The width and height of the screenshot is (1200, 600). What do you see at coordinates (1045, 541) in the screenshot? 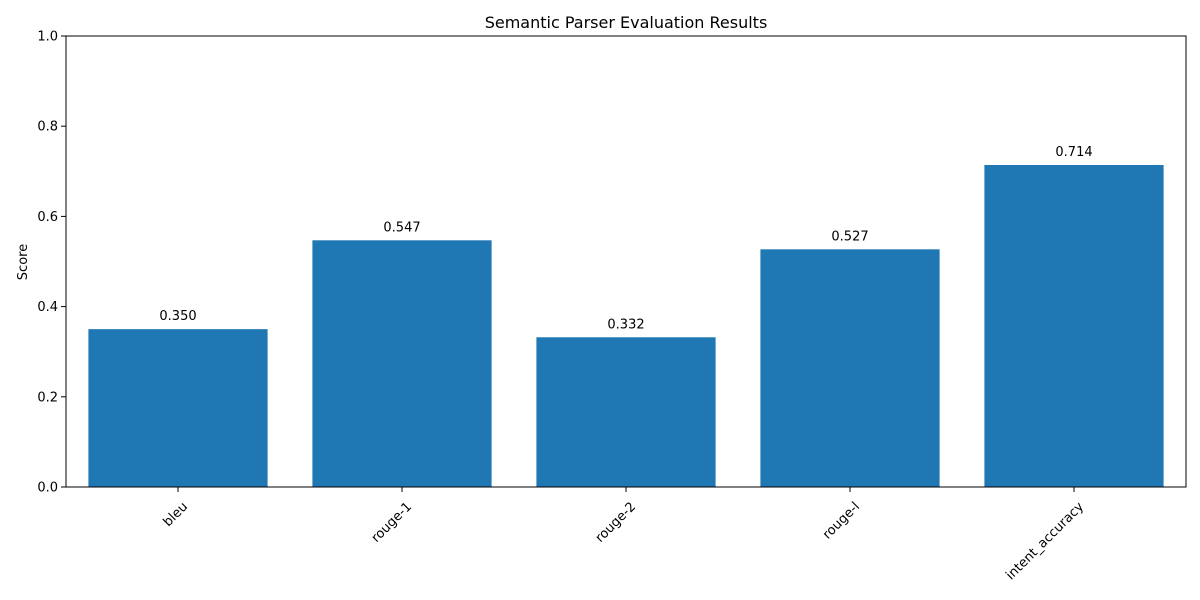
I see `x-tick-label: intent_accuracy` at bounding box center [1045, 541].